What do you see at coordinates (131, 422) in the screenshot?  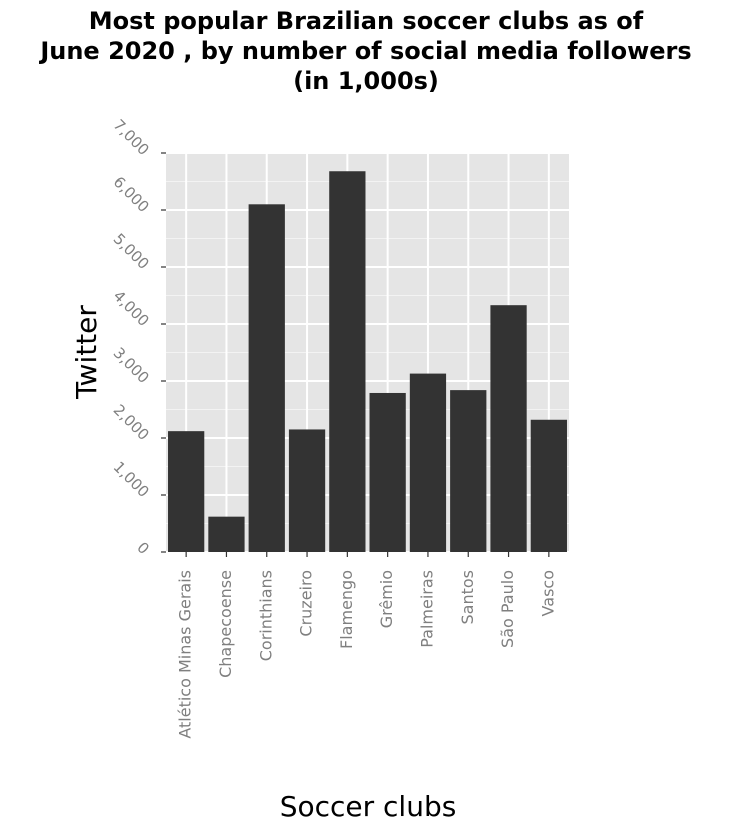 I see `y-tick-label: 2,000` at bounding box center [131, 422].